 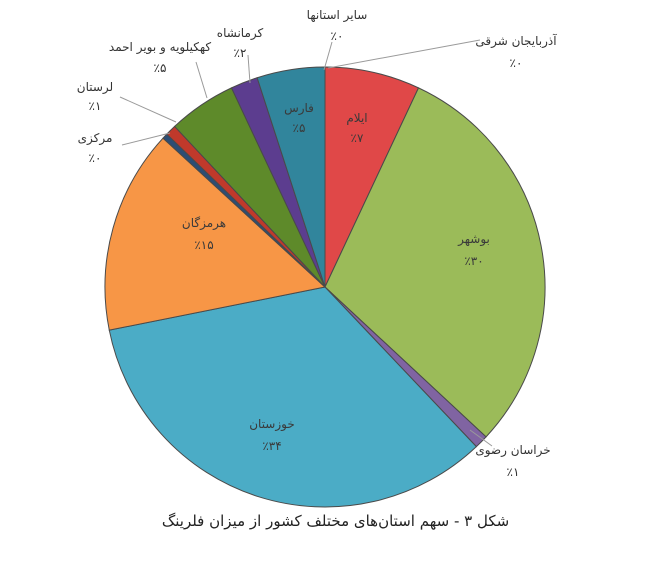 What do you see at coordinates (271, 446) in the screenshot?
I see `slice-value-label: ٪۳۴` at bounding box center [271, 446].